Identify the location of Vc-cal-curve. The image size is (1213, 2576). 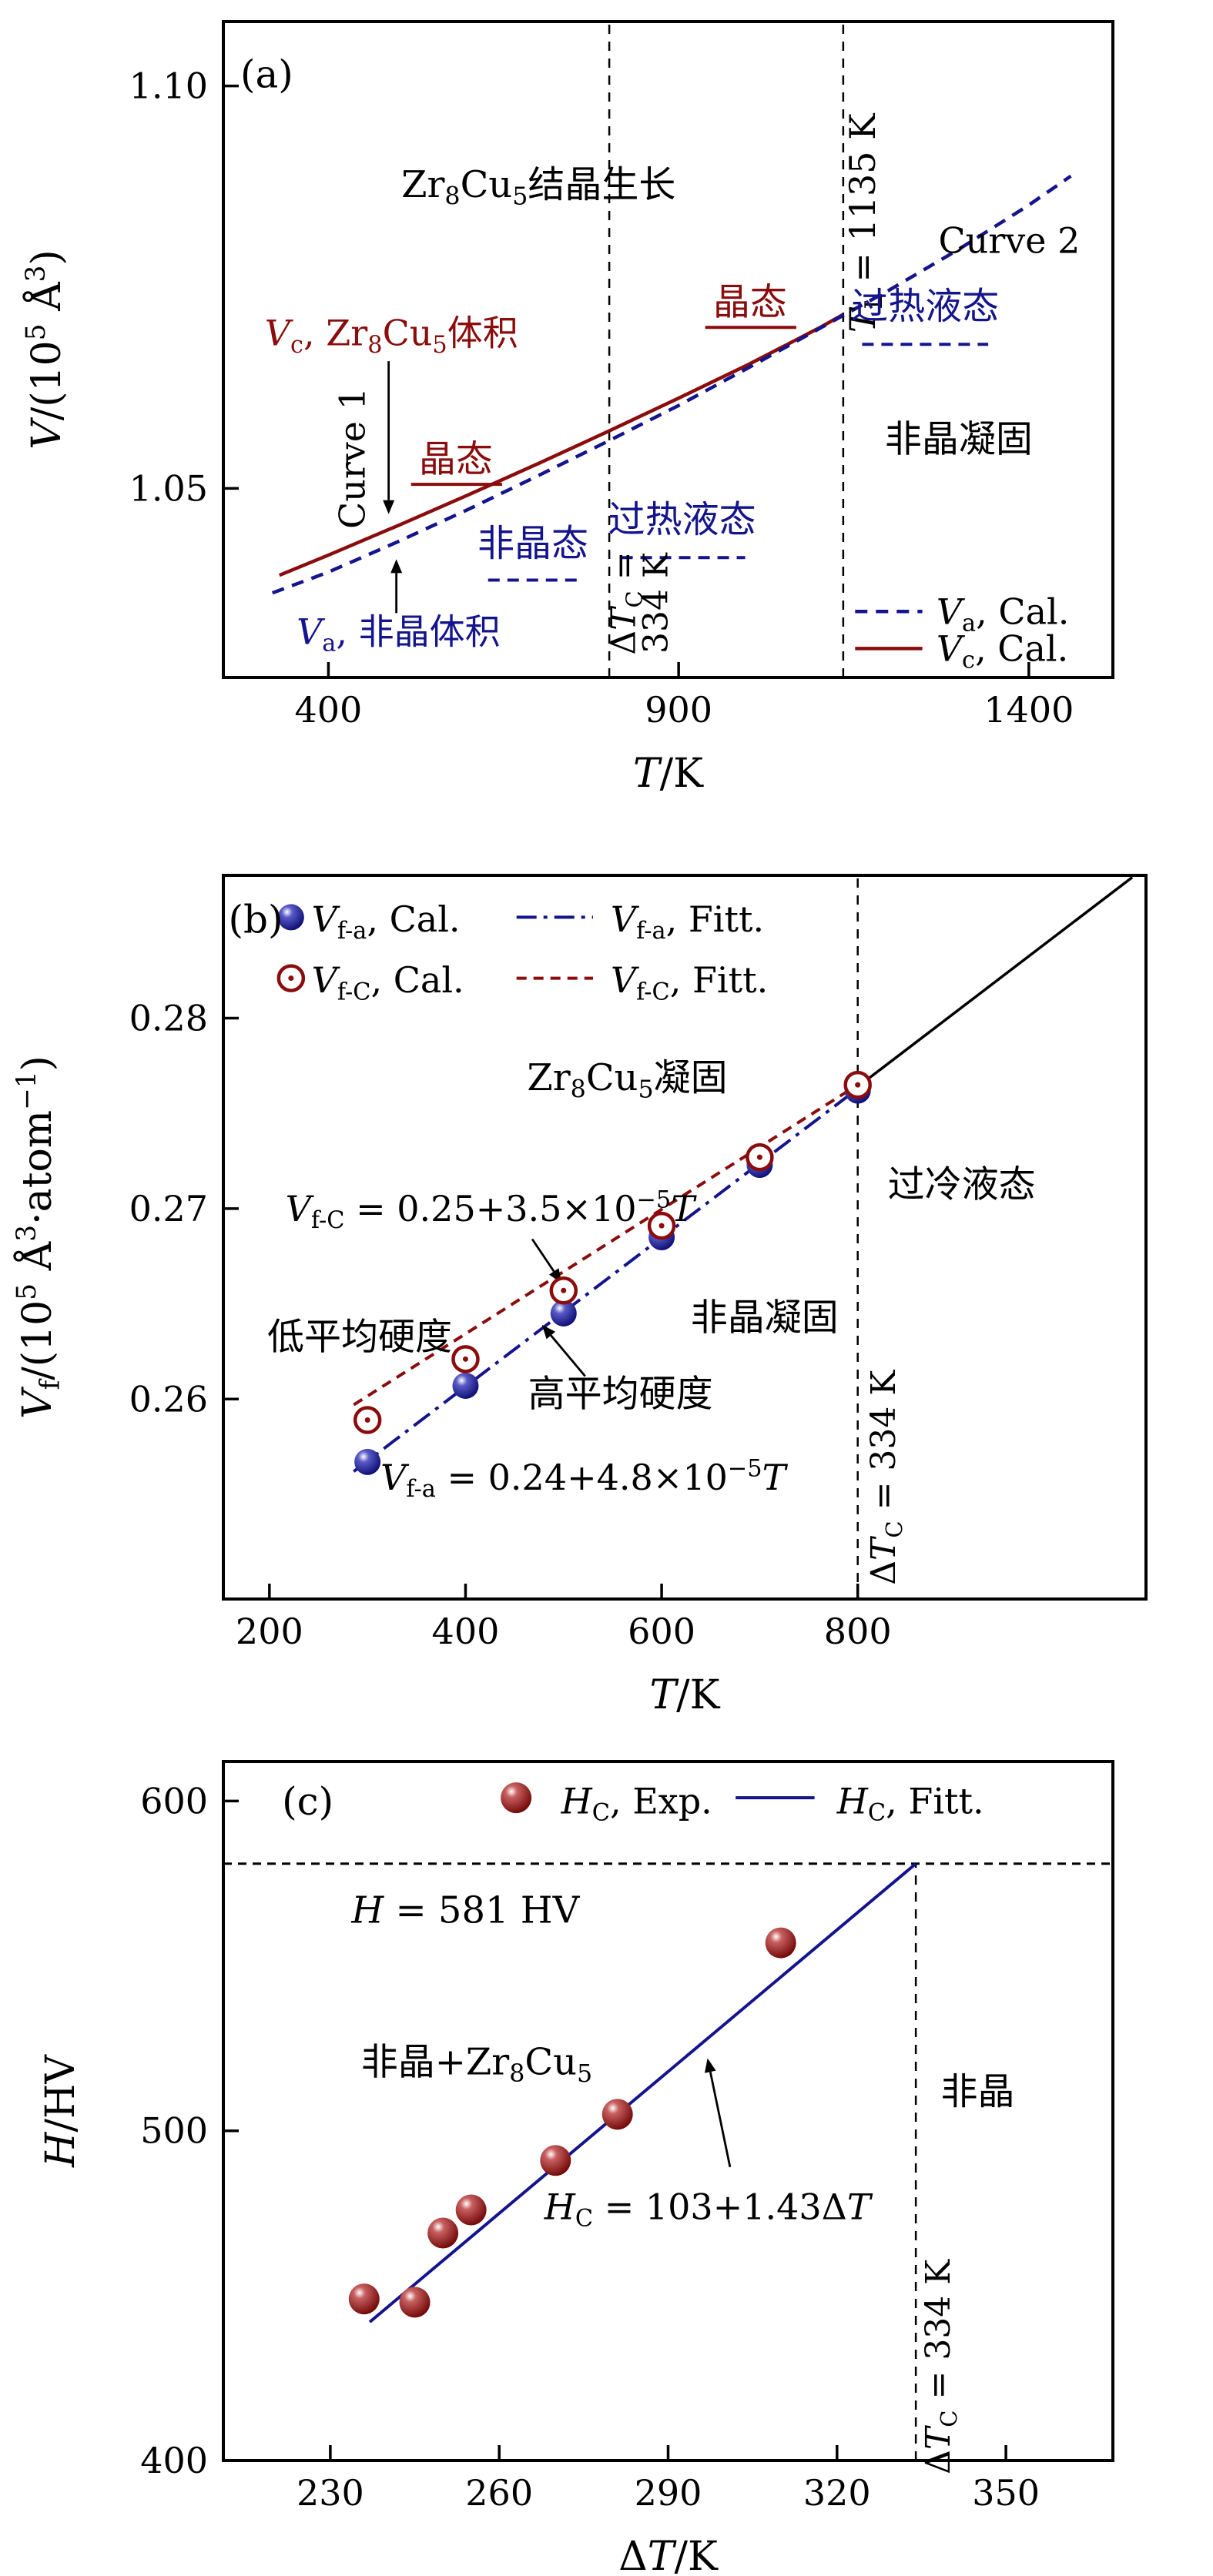
(561, 445).